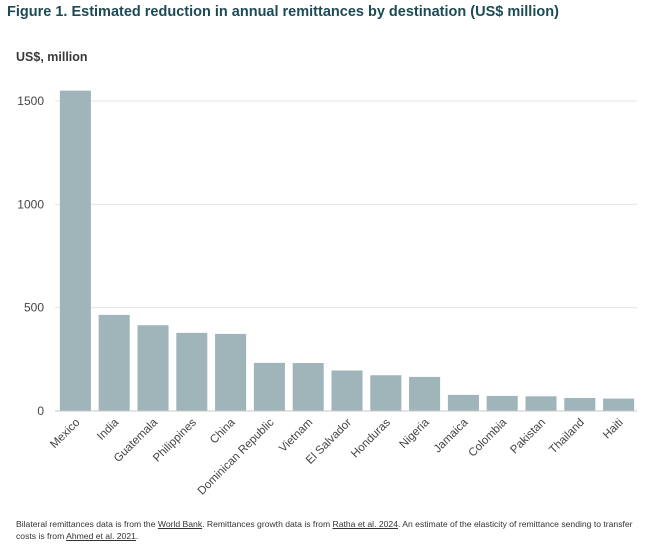  Describe the element at coordinates (487, 437) in the screenshot. I see `x-tick-label: Colombia` at that location.